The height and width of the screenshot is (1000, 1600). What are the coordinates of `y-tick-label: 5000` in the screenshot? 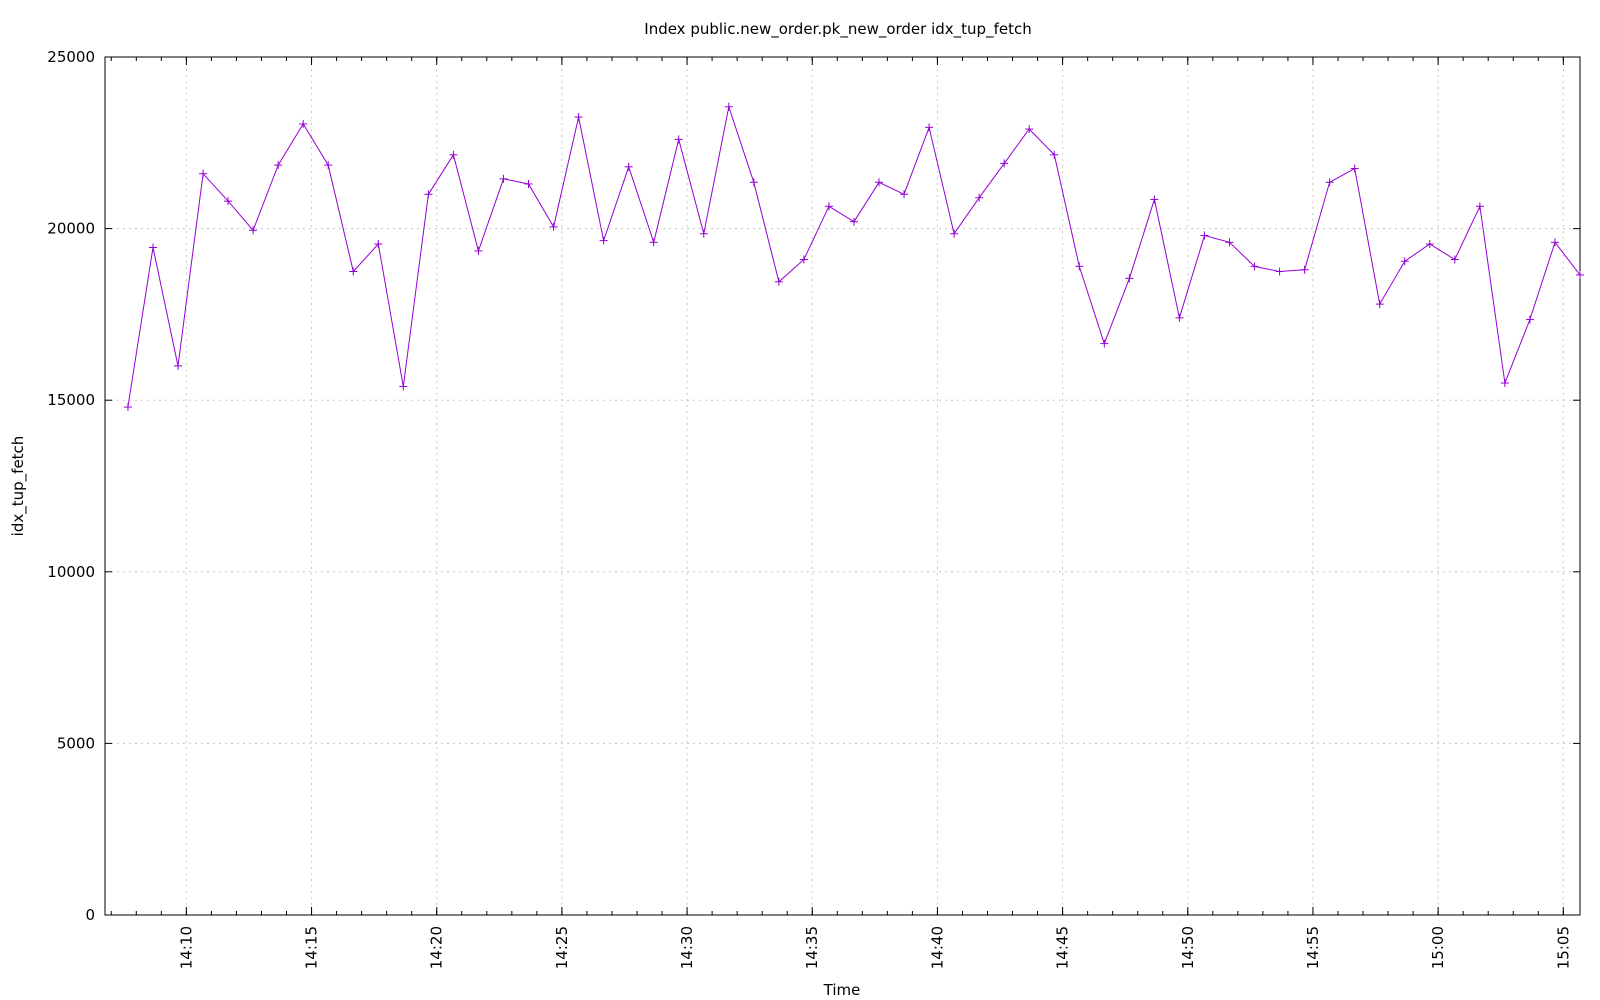 It's located at (76, 743).